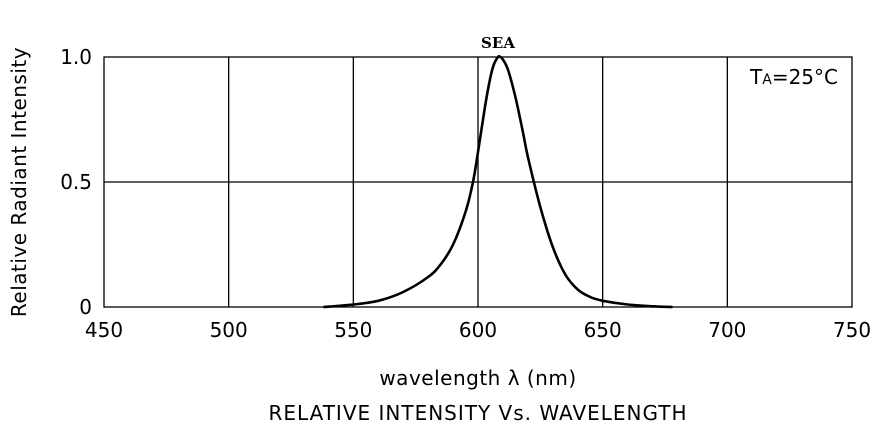 Image resolution: width=883 pixels, height=432 pixels. What do you see at coordinates (229, 330) in the screenshot?
I see `x-tick-label-500: 500` at bounding box center [229, 330].